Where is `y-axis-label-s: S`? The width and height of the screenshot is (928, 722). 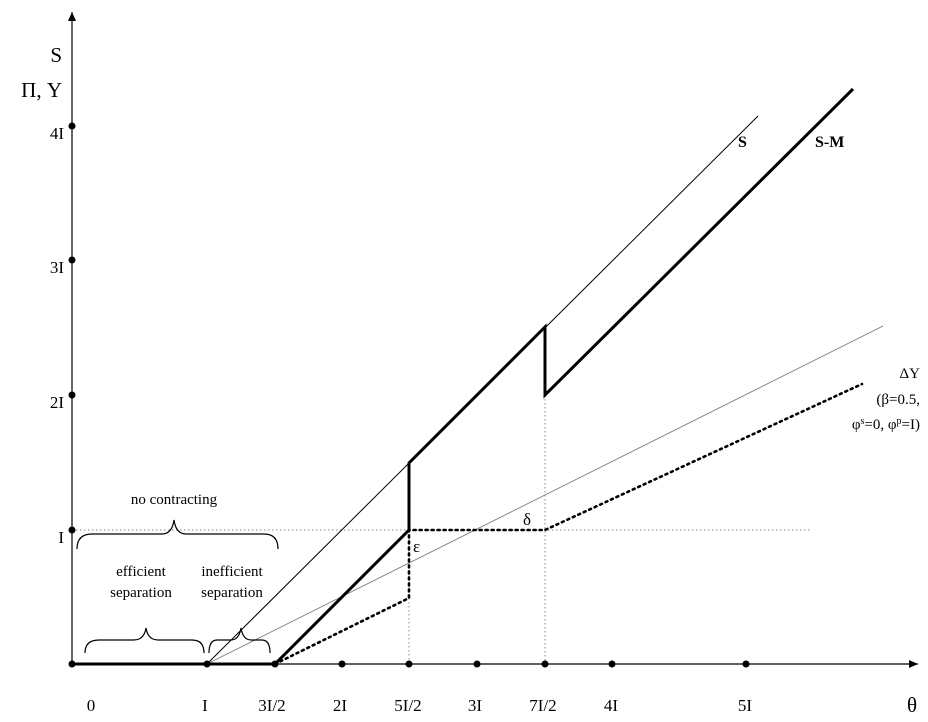
y-axis-label-s: S is located at coordinates (56, 55).